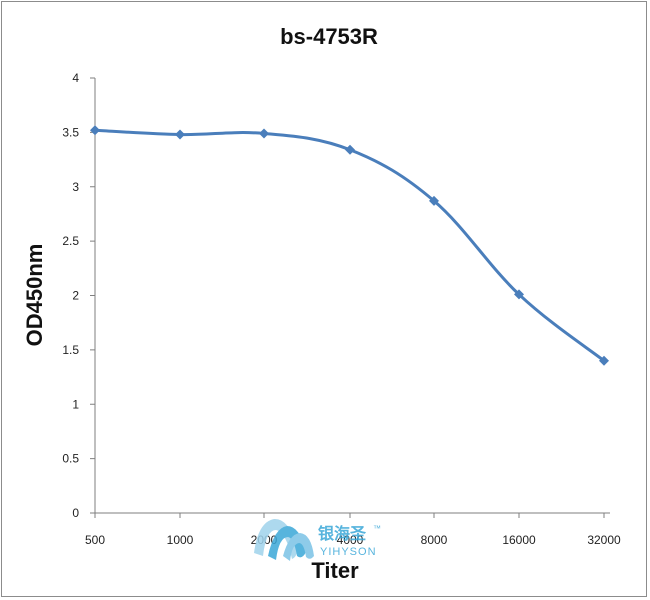 Image resolution: width=650 pixels, height=600 pixels. What do you see at coordinates (70, 459) in the screenshot?
I see `y-tick-label: 0.5` at bounding box center [70, 459].